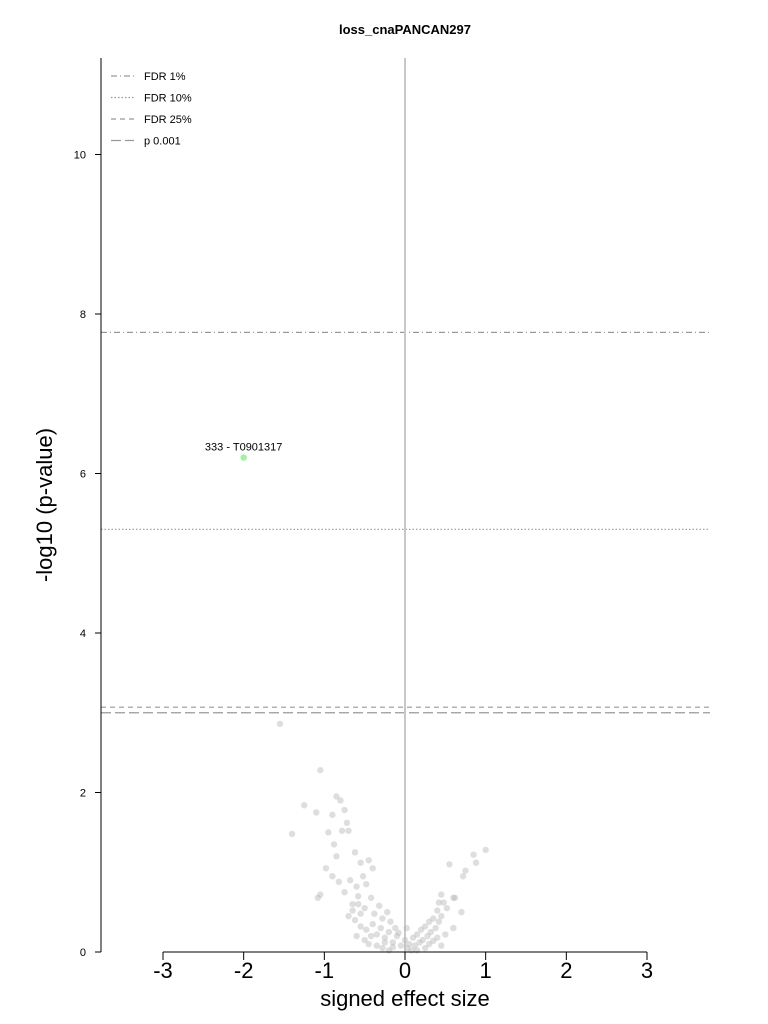  Describe the element at coordinates (405, 29) in the screenshot. I see `chart-title: loss_cnaPANCAN297` at that location.